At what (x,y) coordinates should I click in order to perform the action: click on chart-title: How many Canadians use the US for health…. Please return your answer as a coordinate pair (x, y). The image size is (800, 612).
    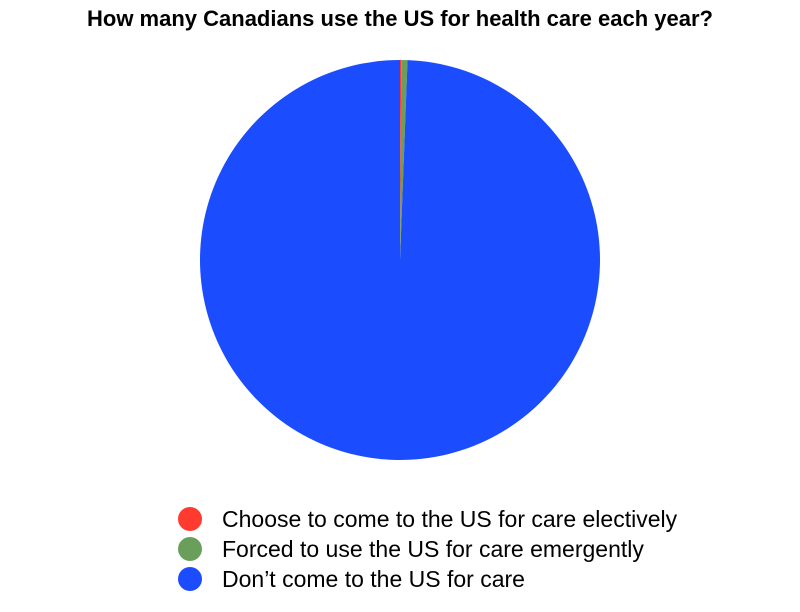
    Looking at the image, I should click on (400, 18).